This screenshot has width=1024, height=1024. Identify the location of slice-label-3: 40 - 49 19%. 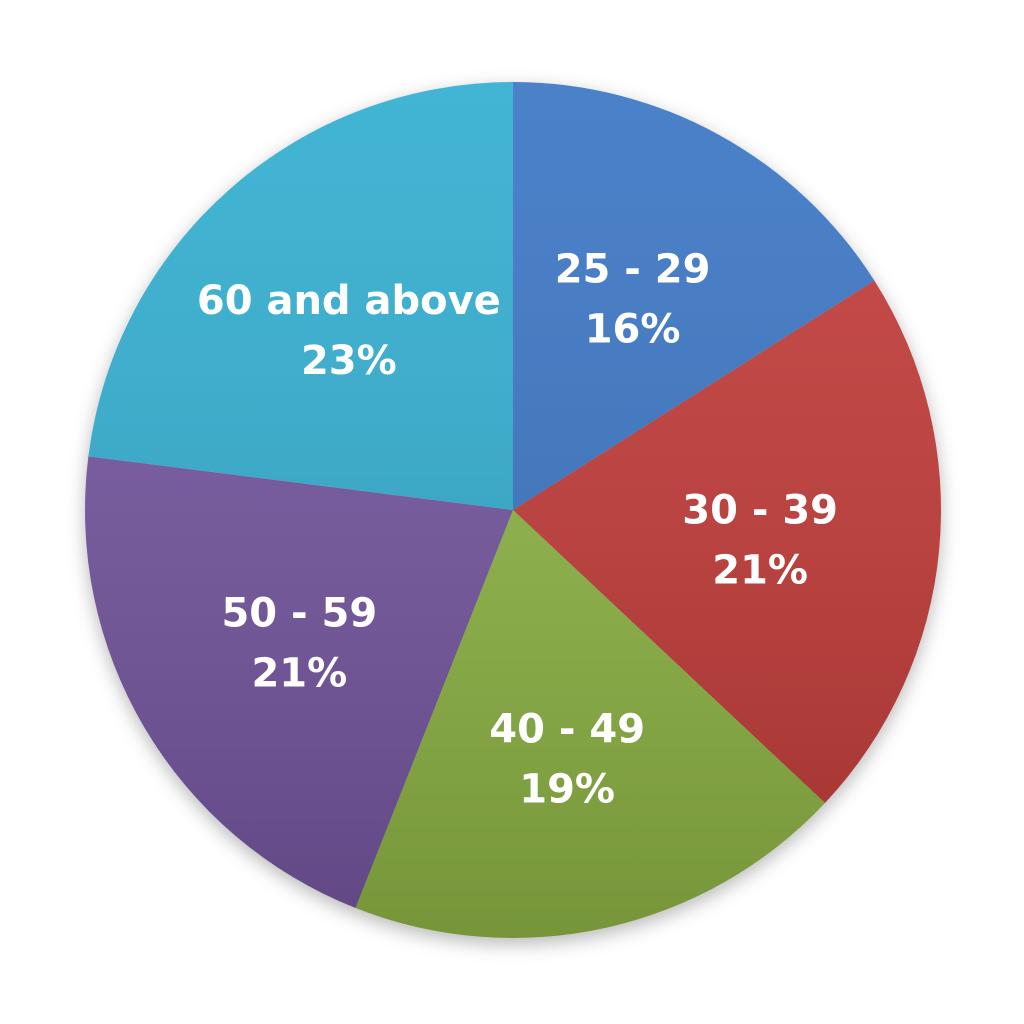
(567, 759).